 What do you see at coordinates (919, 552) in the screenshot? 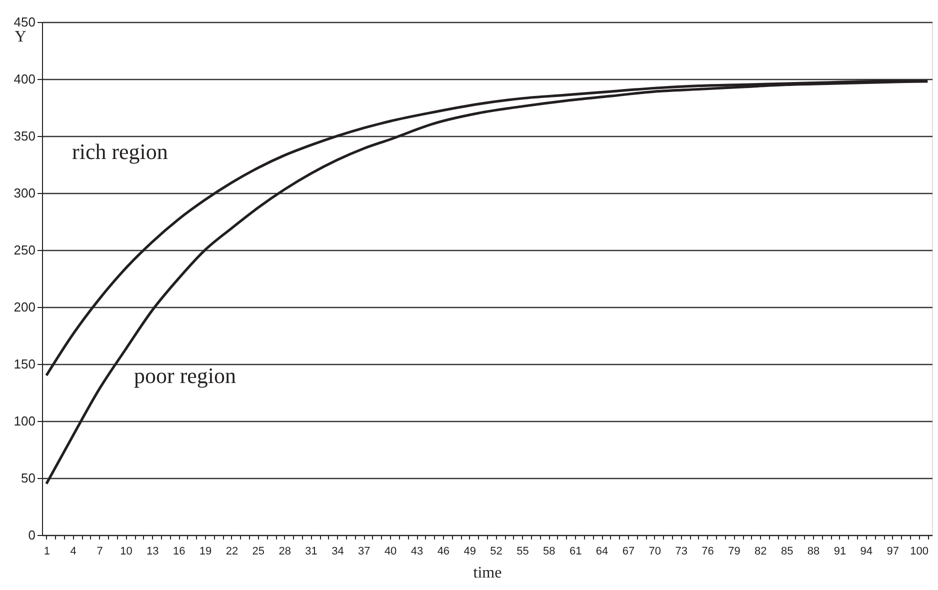
I see `x-tick-label: 100` at bounding box center [919, 552].